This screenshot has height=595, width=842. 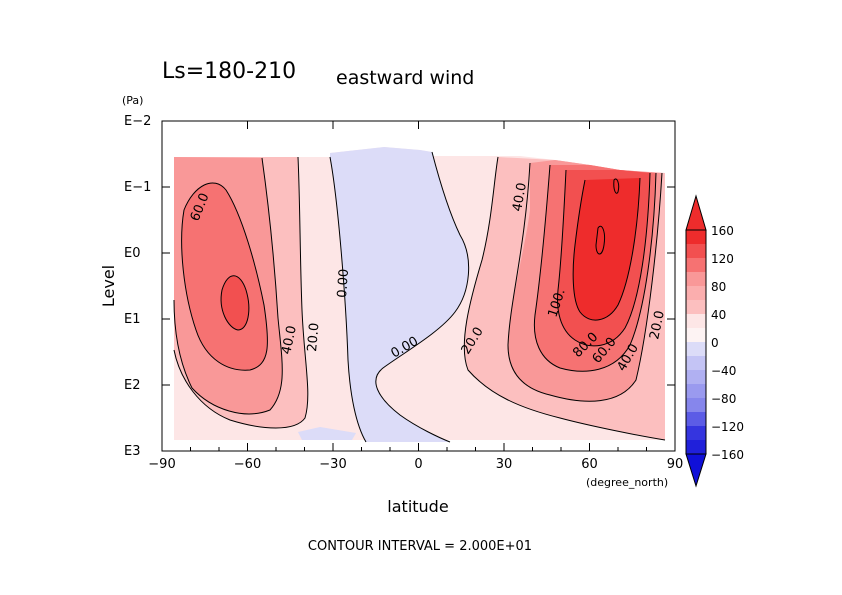 What do you see at coordinates (132, 100) in the screenshot?
I see `y-unit-label: (Pa)` at bounding box center [132, 100].